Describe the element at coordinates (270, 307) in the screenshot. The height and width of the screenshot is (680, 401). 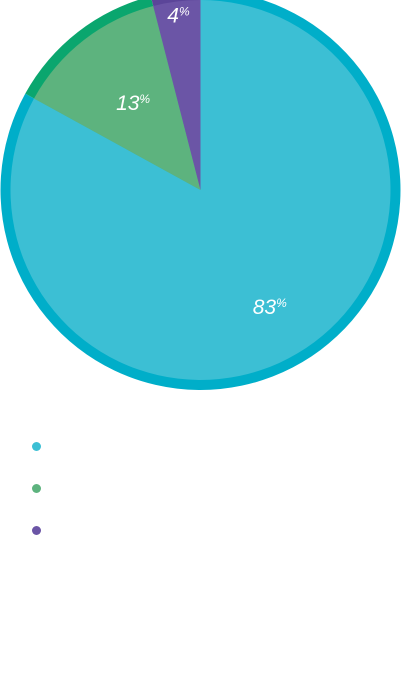
I see `slice-value-label: 83%` at that location.